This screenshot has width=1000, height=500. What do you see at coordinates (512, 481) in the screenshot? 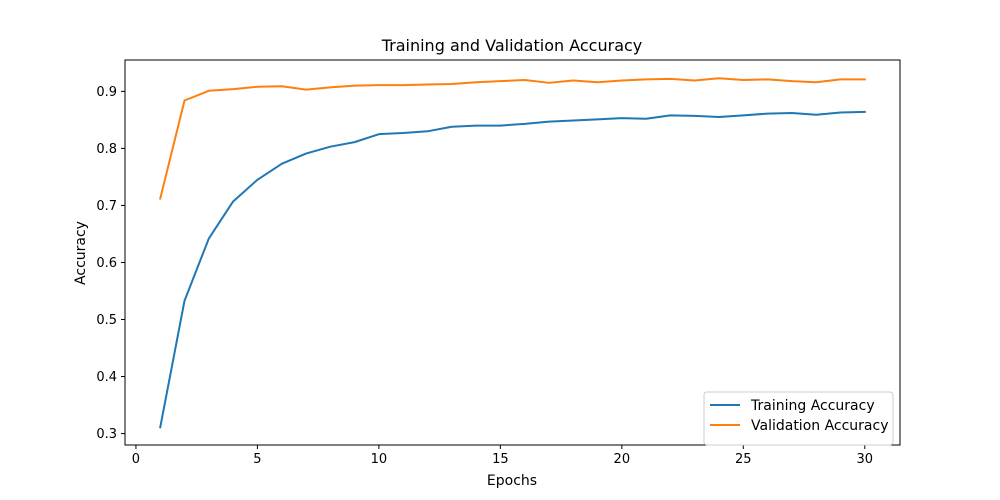
I see `x-axis-label: Epochs` at bounding box center [512, 481].